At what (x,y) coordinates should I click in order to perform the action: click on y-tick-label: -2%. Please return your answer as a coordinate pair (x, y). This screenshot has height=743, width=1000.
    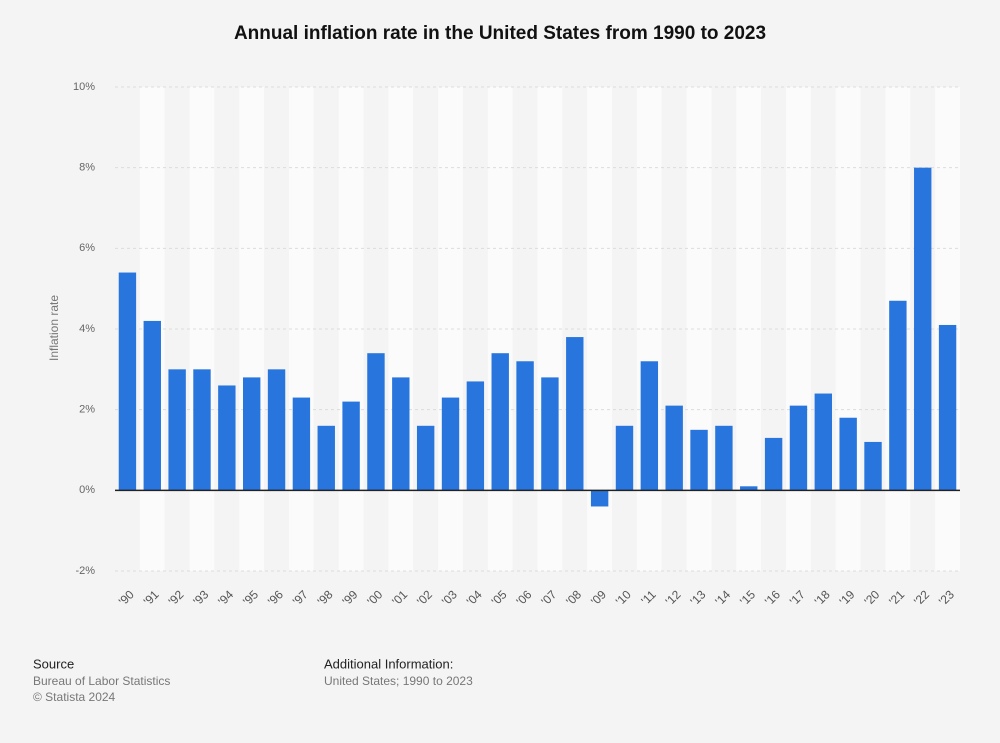
    Looking at the image, I should click on (85, 571).